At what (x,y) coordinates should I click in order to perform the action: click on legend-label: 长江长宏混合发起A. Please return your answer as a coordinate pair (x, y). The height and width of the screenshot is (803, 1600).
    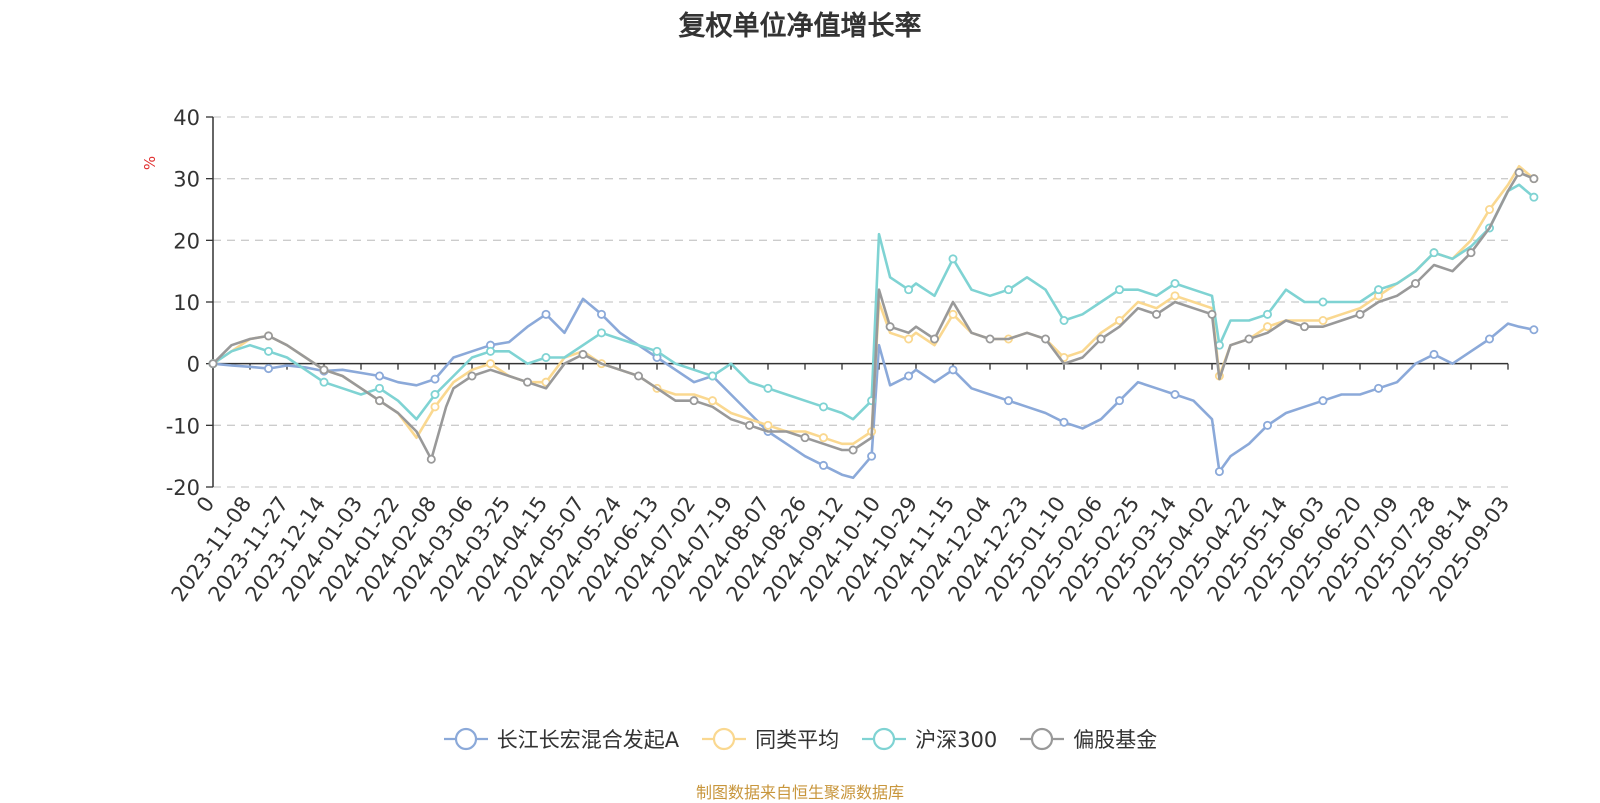
    Looking at the image, I should click on (588, 740).